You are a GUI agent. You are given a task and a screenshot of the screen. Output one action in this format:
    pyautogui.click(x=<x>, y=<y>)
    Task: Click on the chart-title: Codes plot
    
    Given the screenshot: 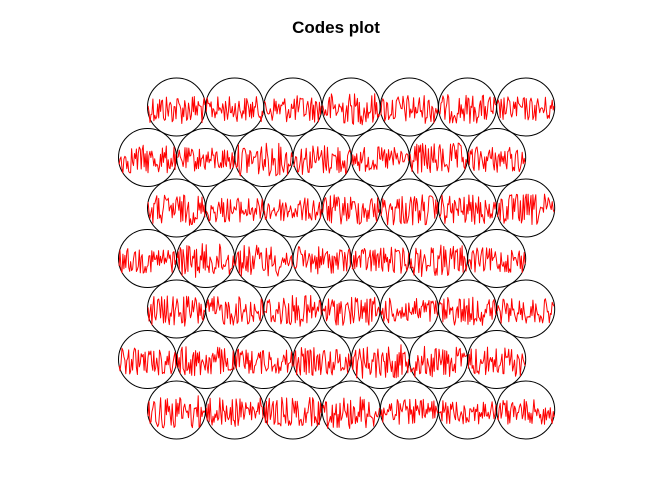 What is the action you would take?
    pyautogui.click(x=336, y=27)
    